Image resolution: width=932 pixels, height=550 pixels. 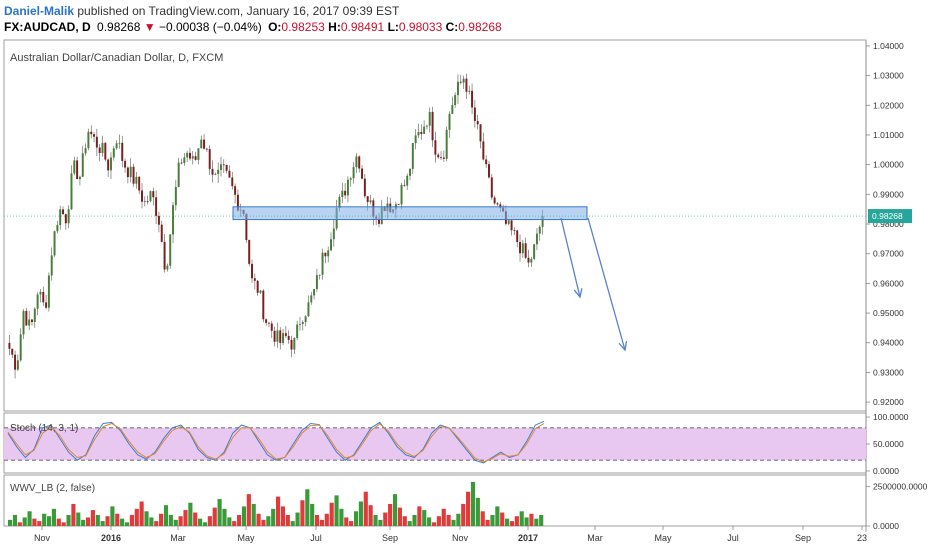 I want to click on arrow-head, so click(x=623, y=346).